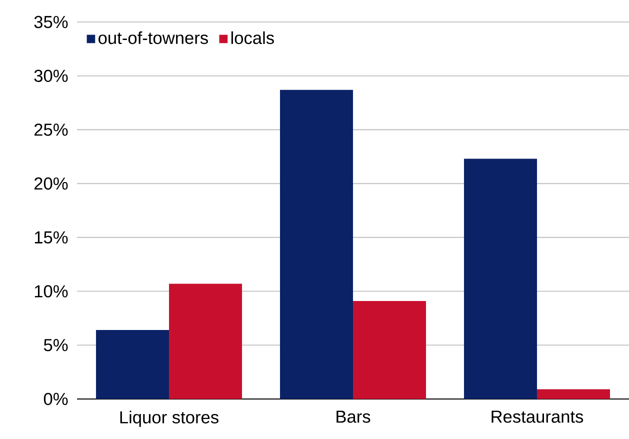 The image size is (629, 439). Describe the element at coordinates (51, 237) in the screenshot. I see `y-tick-label: 15%` at that location.